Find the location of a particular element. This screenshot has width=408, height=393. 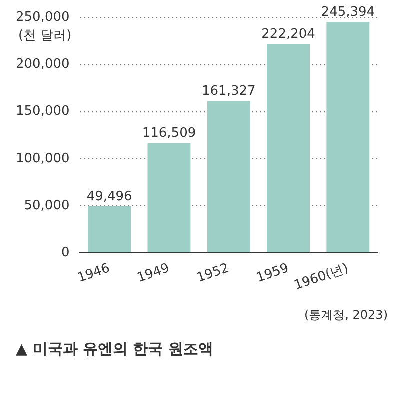

y-tick-label: 250,000 is located at coordinates (43, 18).